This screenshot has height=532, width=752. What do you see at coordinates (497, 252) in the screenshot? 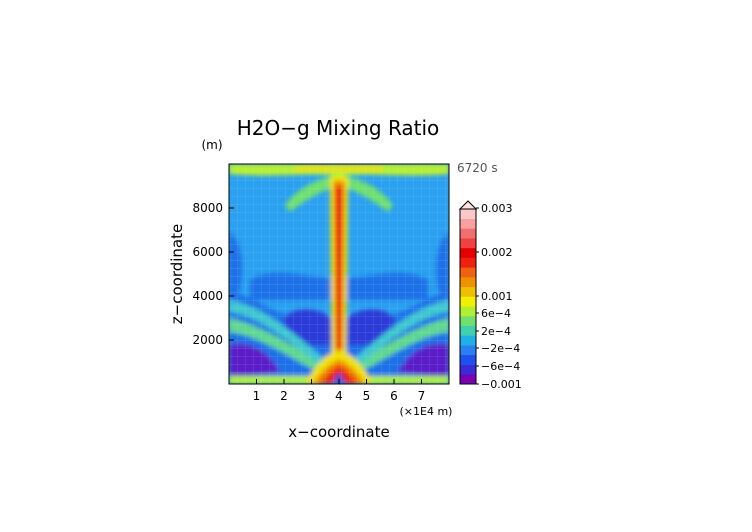
I see `colorbar-label: 0.002` at bounding box center [497, 252].